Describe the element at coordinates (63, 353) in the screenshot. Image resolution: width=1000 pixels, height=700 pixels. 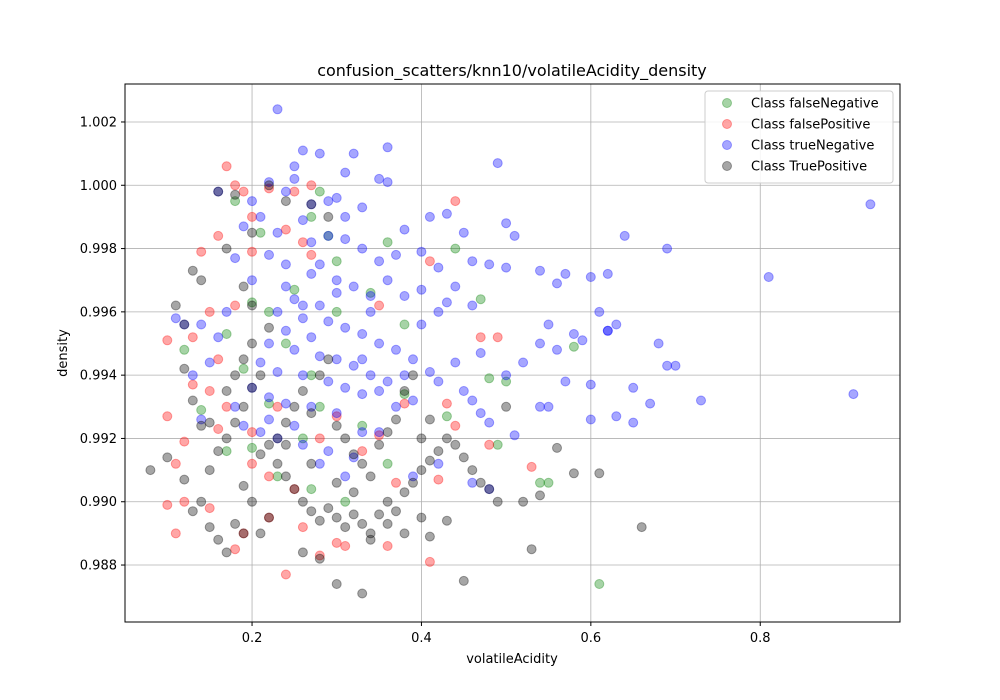
I see `y-axis-label: density` at that location.